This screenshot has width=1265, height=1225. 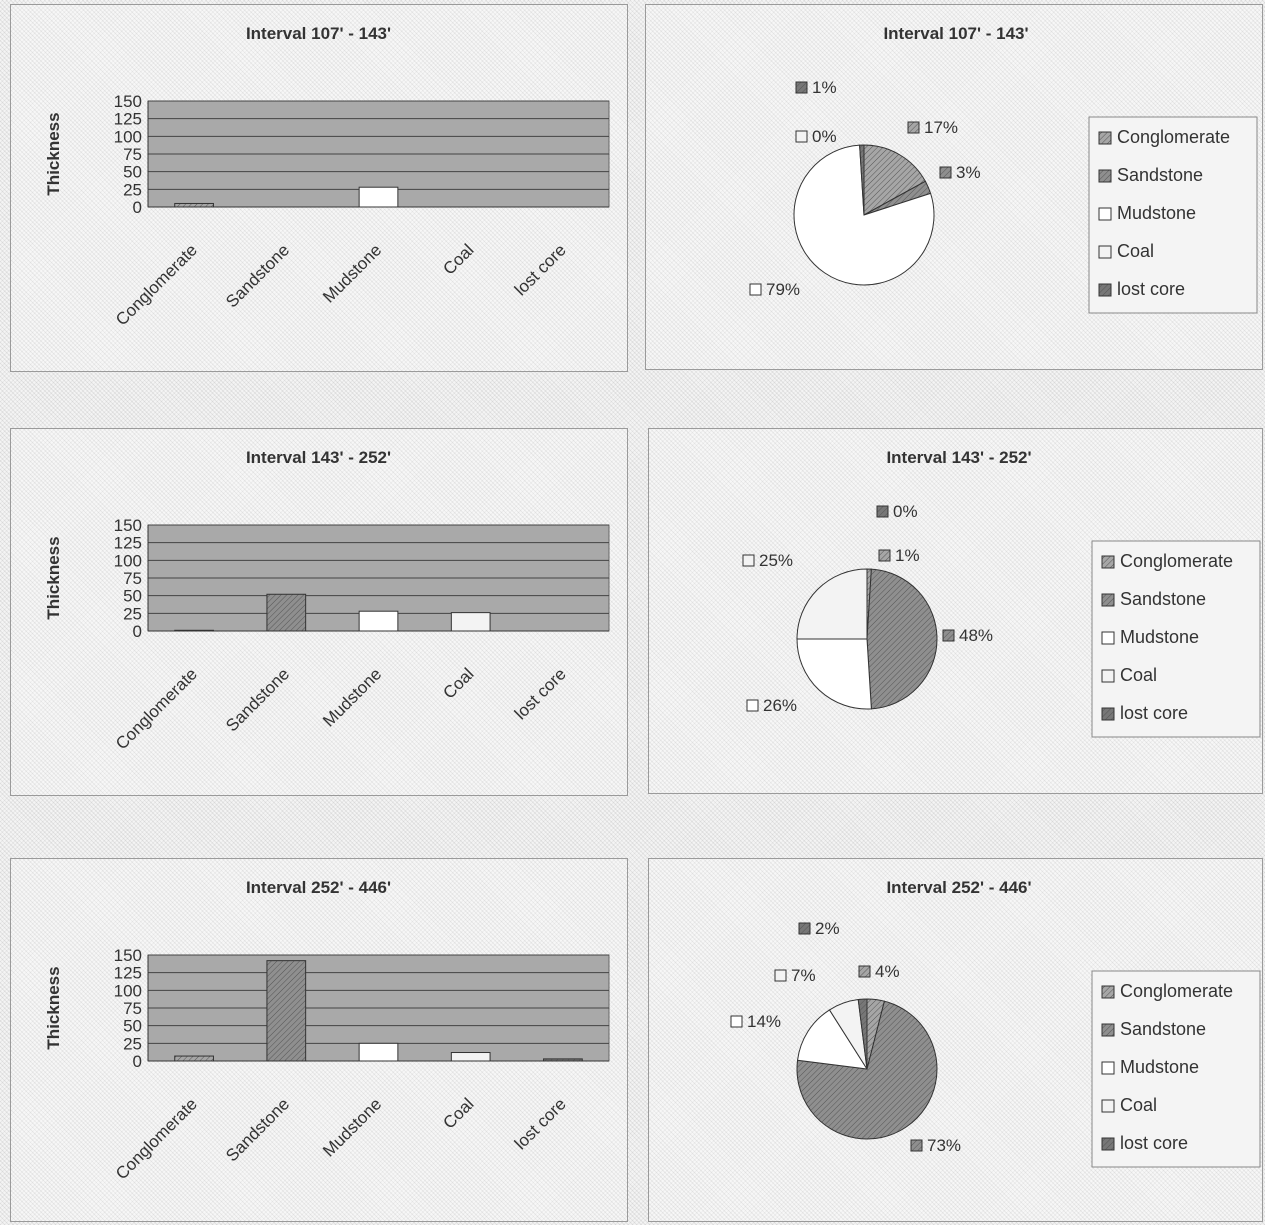 I want to click on data-label: 73%, so click(x=944, y=1145).